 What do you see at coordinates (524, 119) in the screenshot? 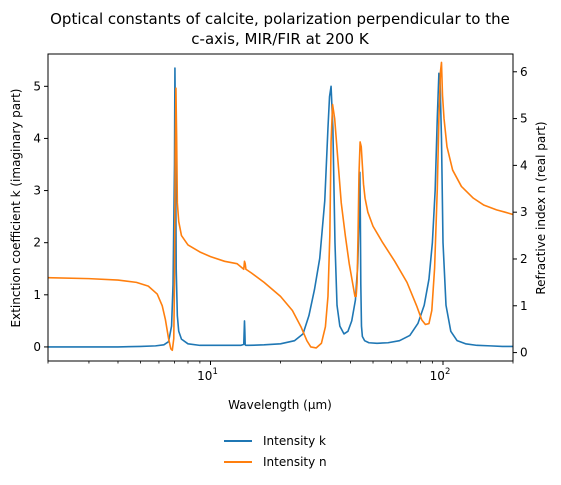
I see `right-y-tick-label: 5` at bounding box center [524, 119].